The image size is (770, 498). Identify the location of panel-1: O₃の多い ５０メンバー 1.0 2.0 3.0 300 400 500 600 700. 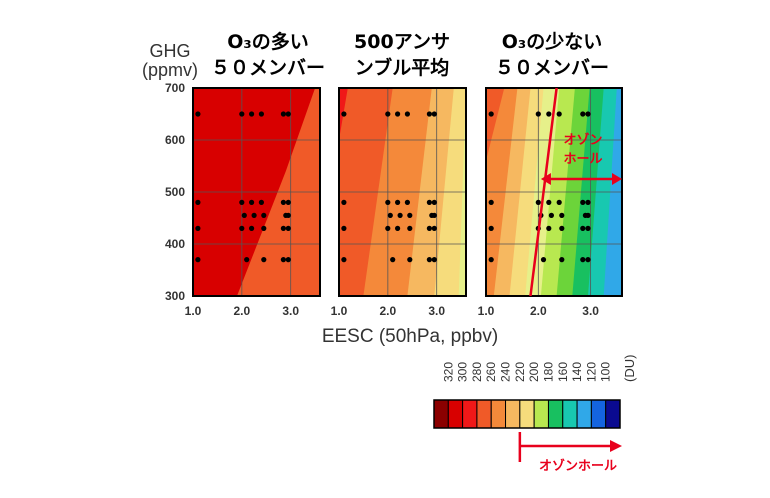
(245, 174).